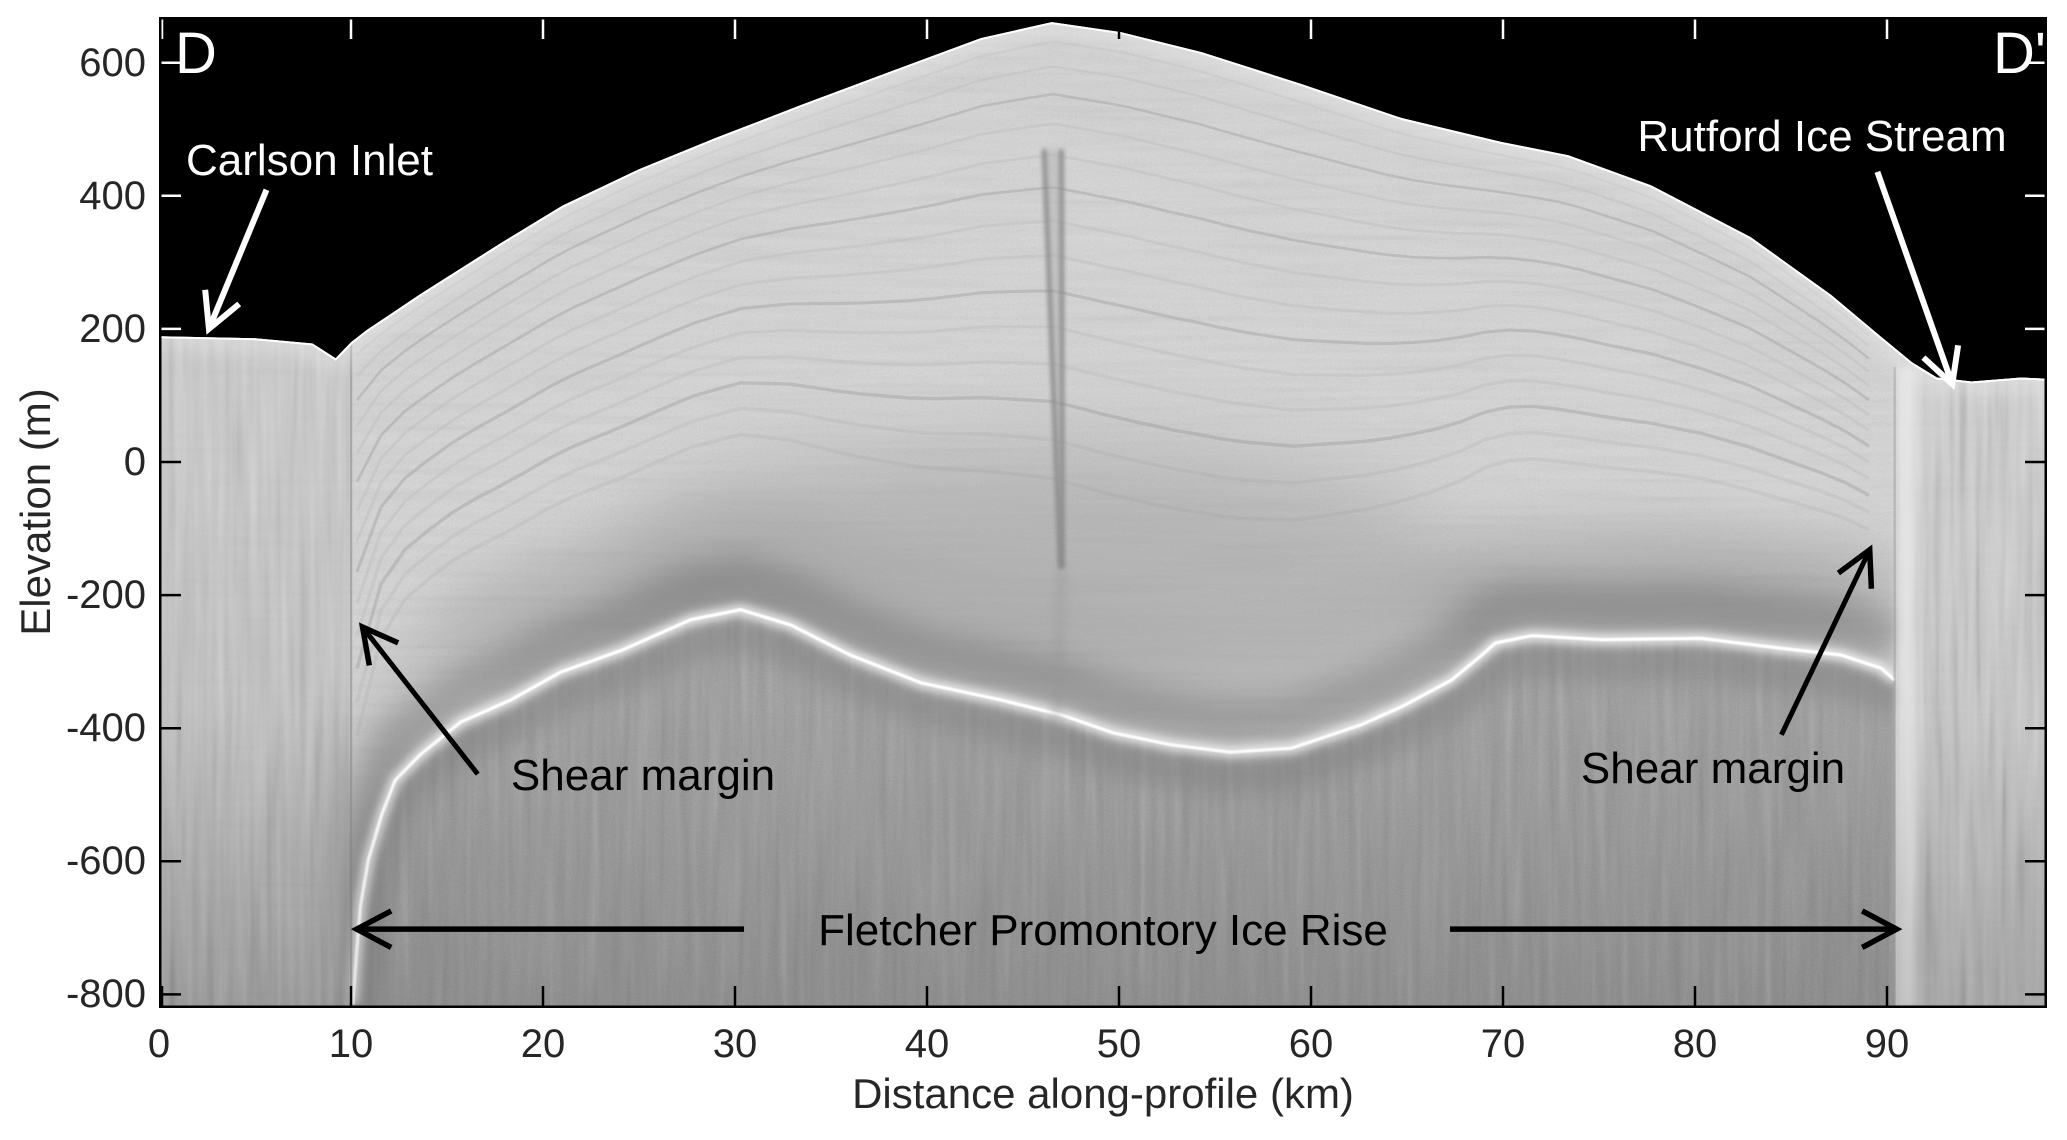 The image size is (2067, 1140). What do you see at coordinates (112, 62) in the screenshot?
I see `y-tick-label: 600` at bounding box center [112, 62].